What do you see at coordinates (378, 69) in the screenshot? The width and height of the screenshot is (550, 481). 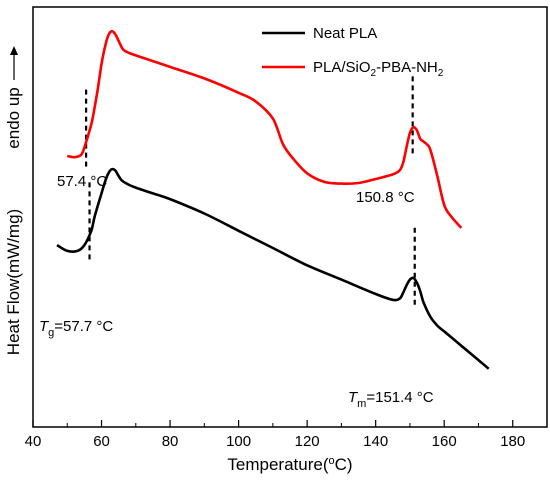 I see `legend-label-pla-sio2: PLA/SiO2-PBA-NH2` at bounding box center [378, 69].